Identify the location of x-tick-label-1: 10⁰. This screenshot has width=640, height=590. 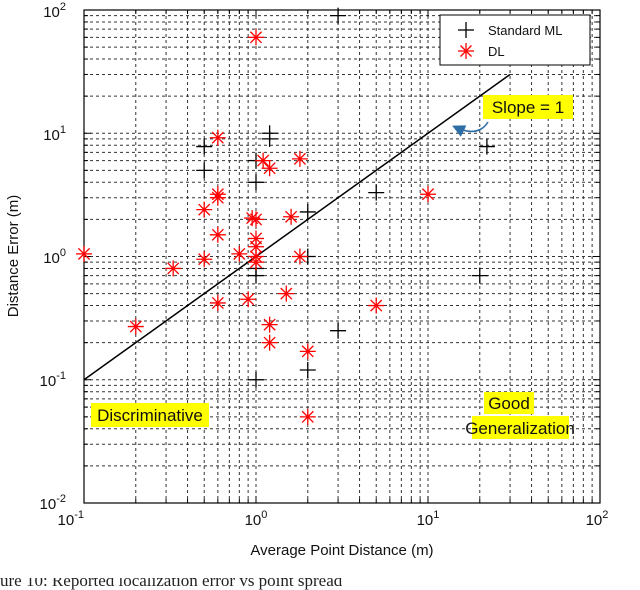
(256, 519).